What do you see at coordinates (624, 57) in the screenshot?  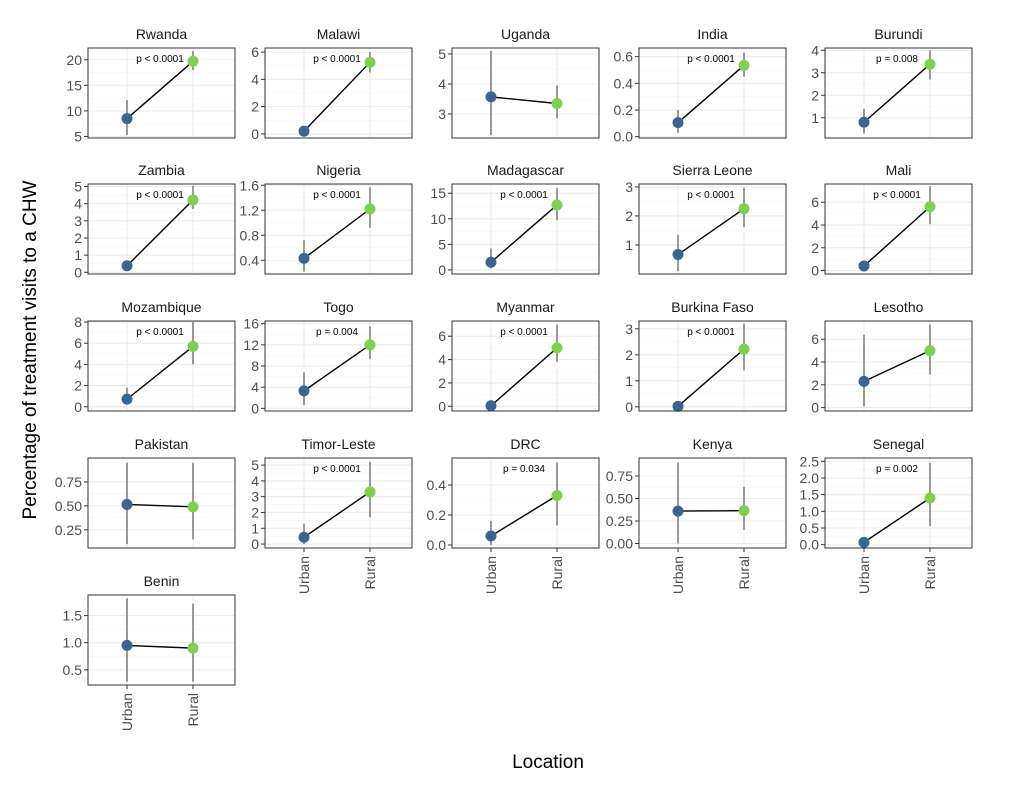 I see `y-tick-label: 0.6` at bounding box center [624, 57].